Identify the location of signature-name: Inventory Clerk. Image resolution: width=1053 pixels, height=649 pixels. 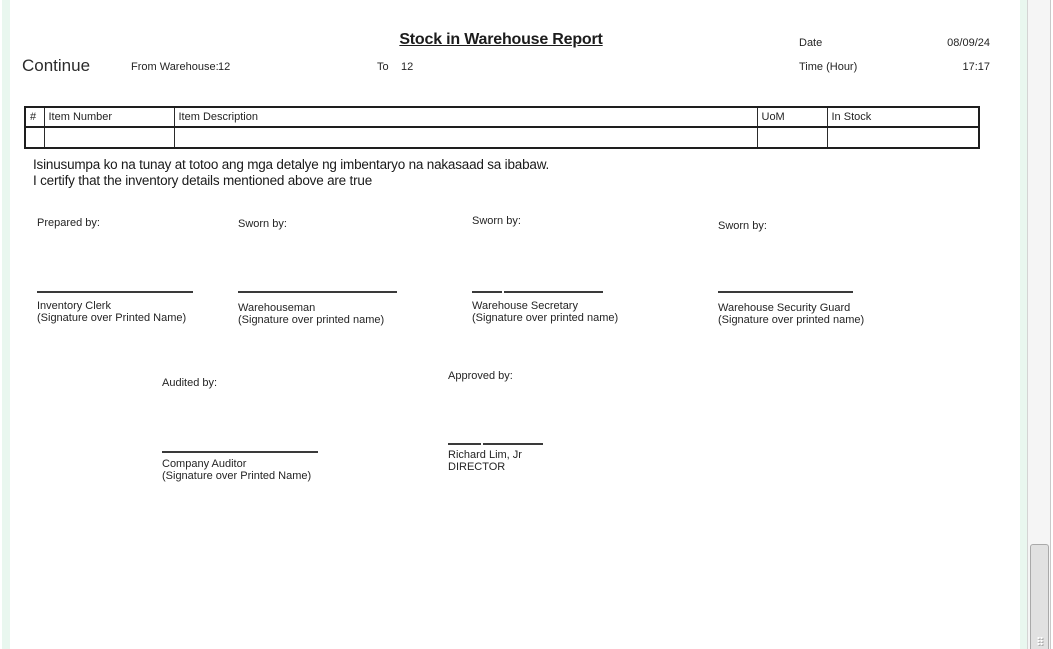
(74, 306).